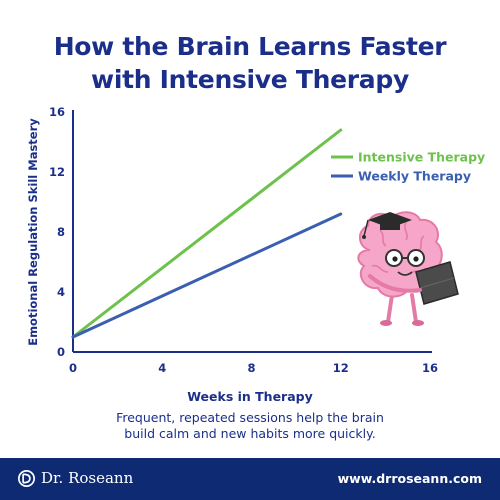  Describe the element at coordinates (408, 268) in the screenshot. I see `brain-reading-book-icon` at that location.